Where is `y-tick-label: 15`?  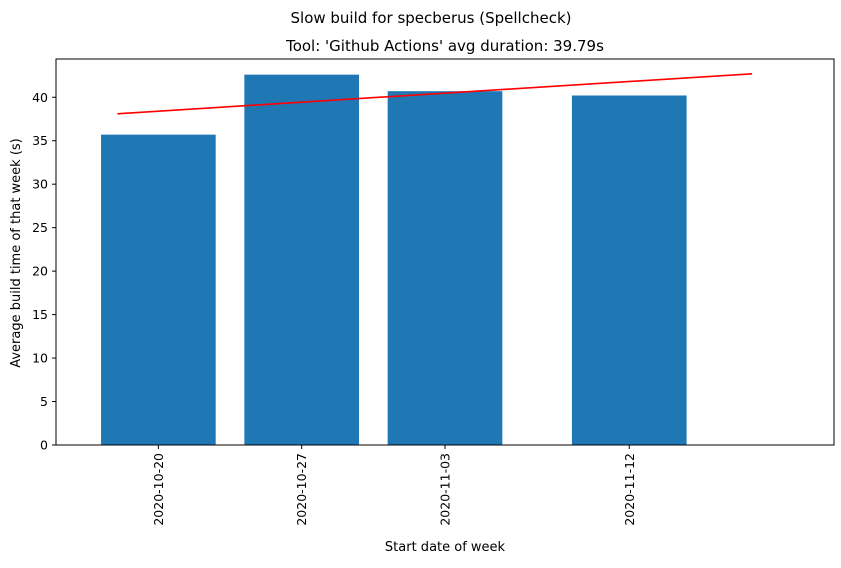 y-tick-label: 15 is located at coordinates (40, 314).